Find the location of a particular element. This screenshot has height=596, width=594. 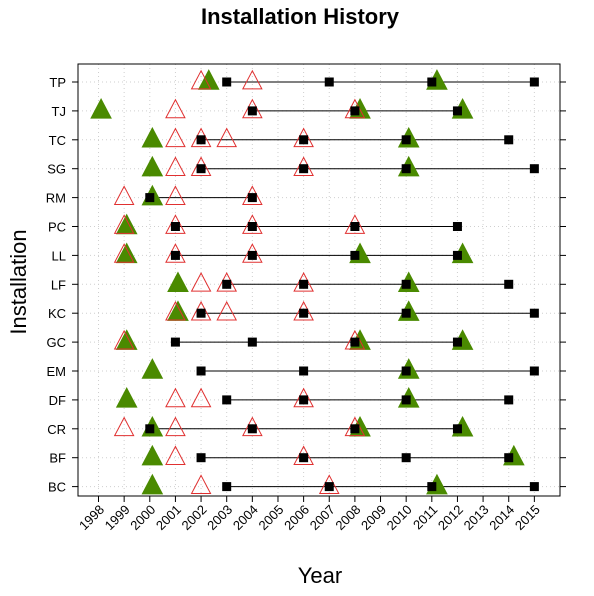

y-tick-label: TP is located at coordinates (57, 82).